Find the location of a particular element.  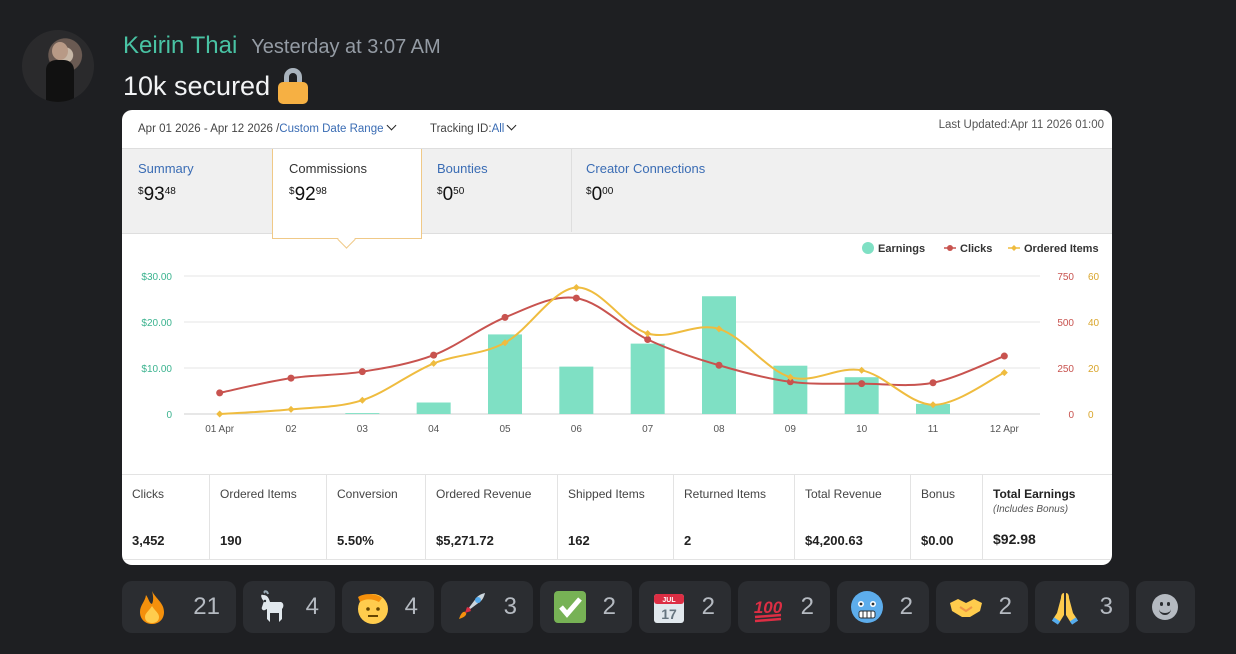

calendar-emoji-icon: JUL 17 is located at coordinates (669, 608).